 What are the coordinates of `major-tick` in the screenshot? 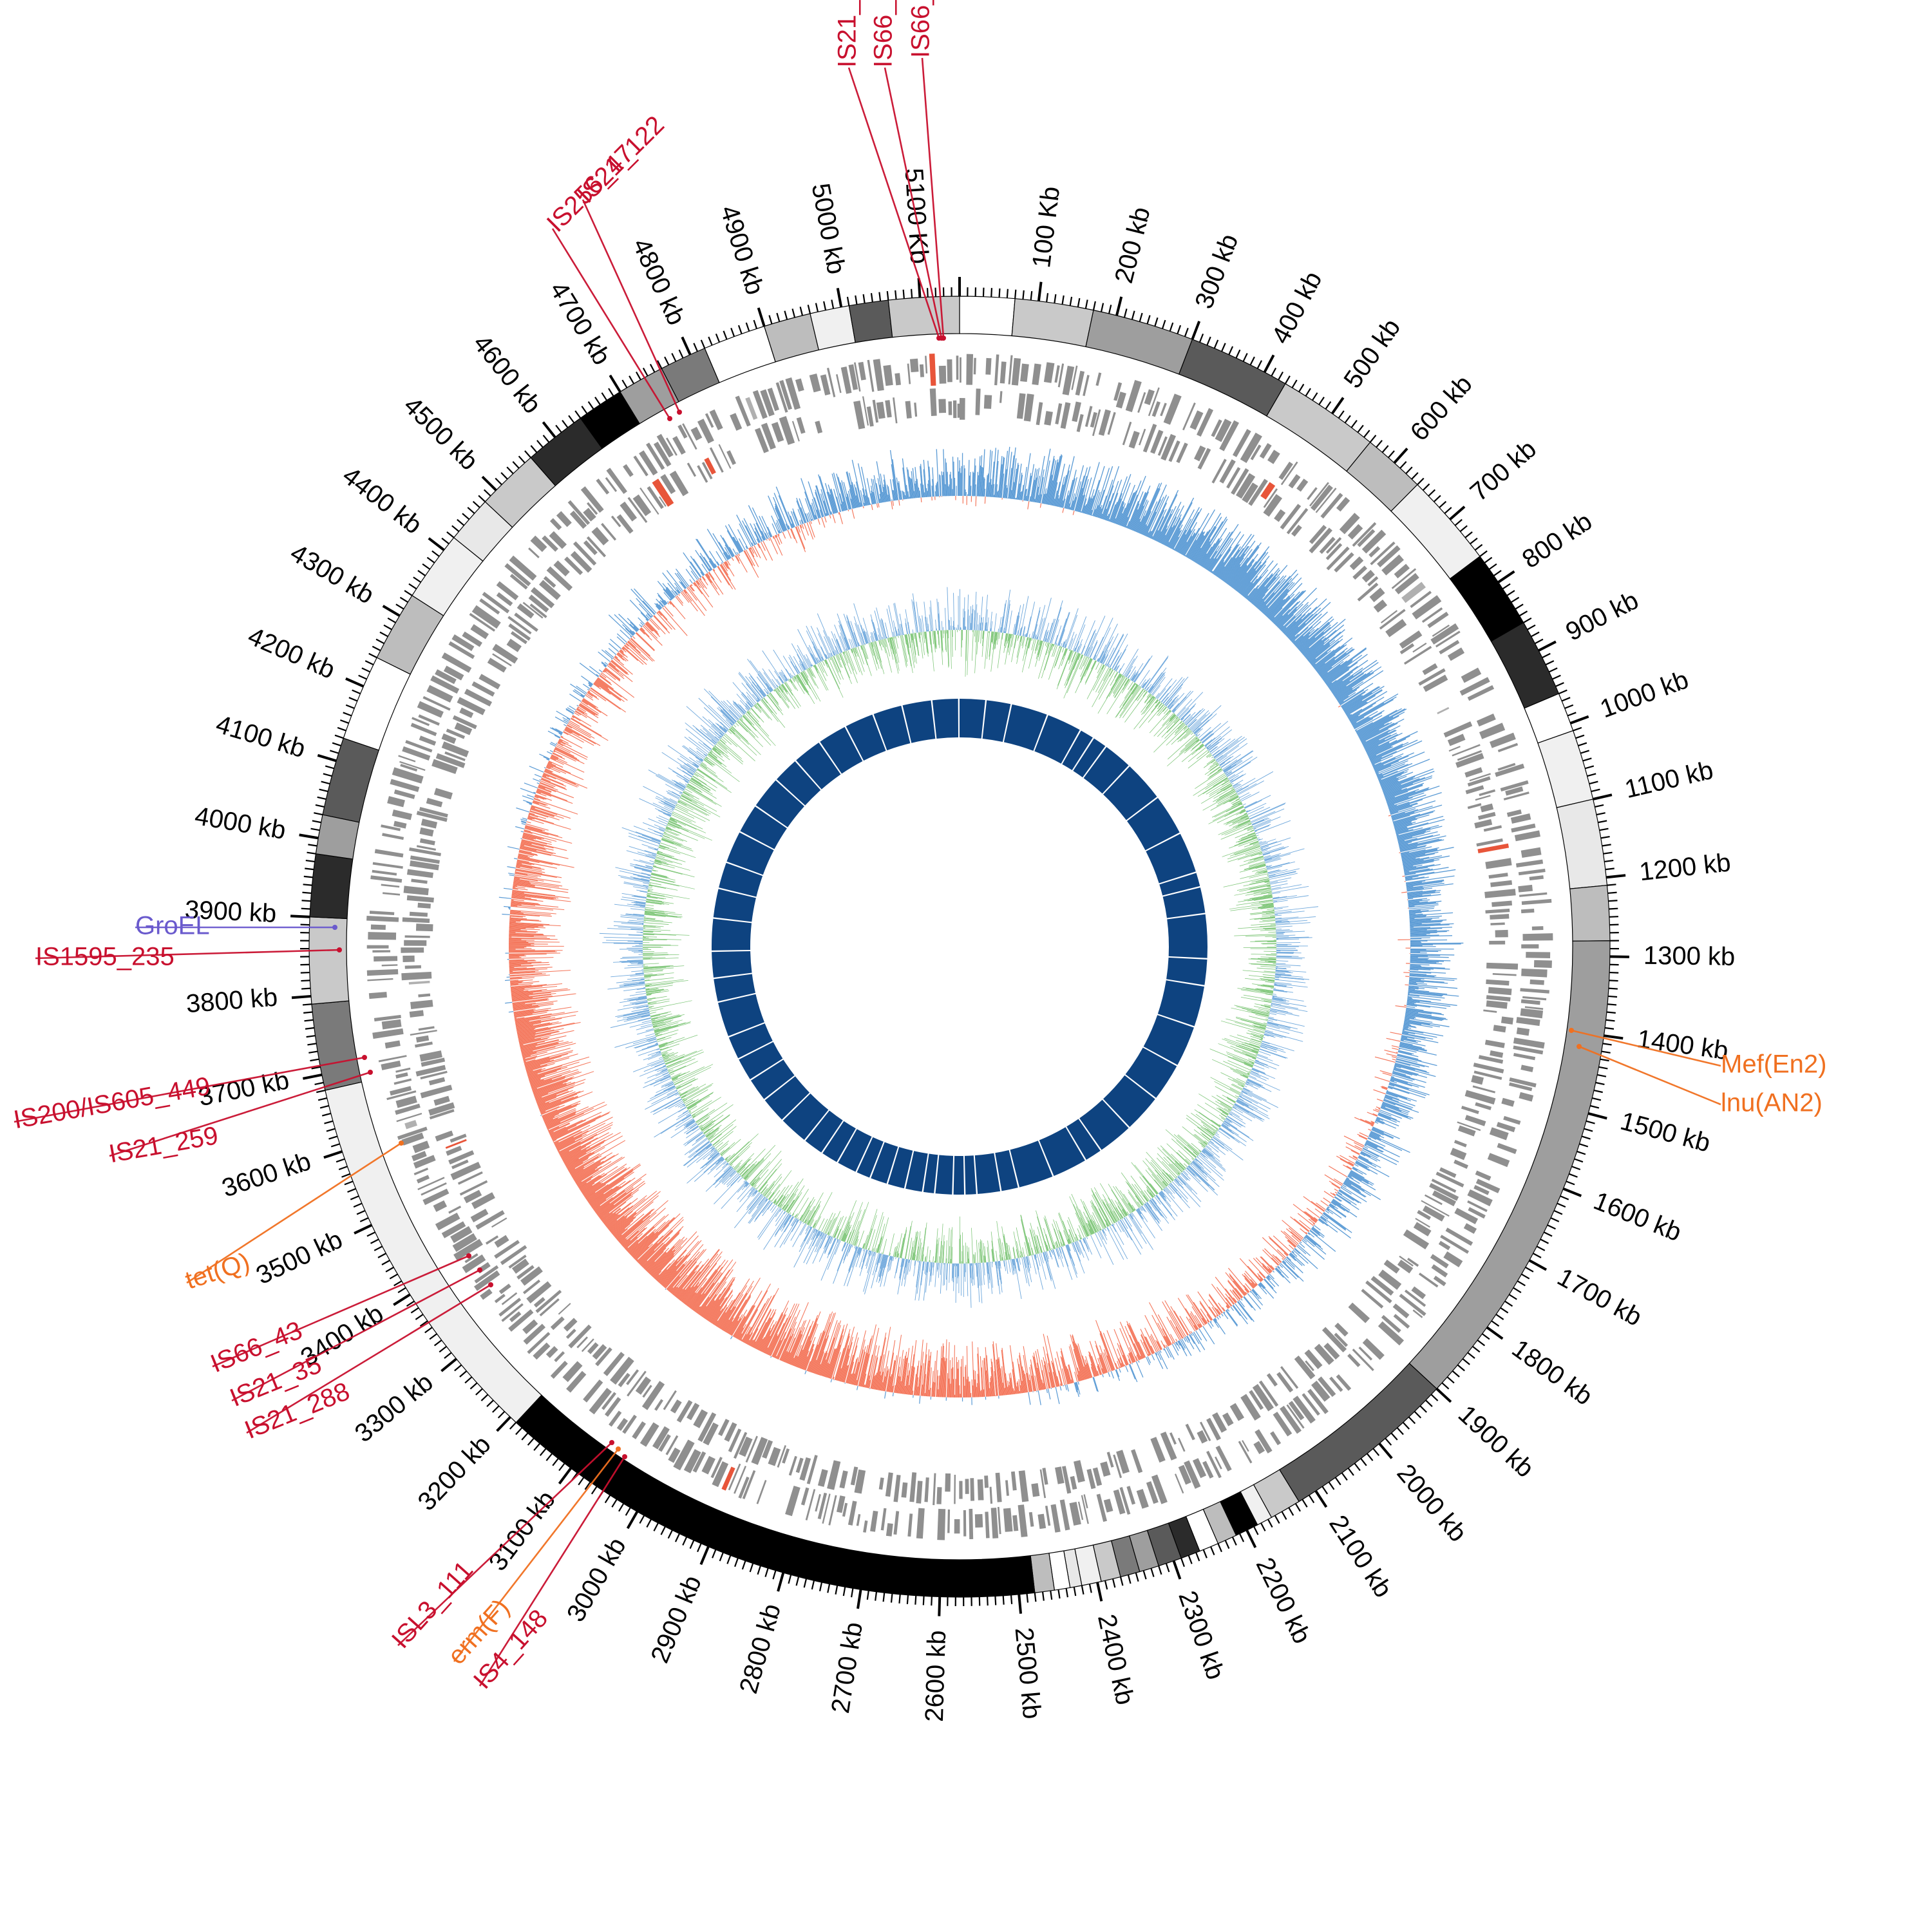 It's located at (448, 1365).